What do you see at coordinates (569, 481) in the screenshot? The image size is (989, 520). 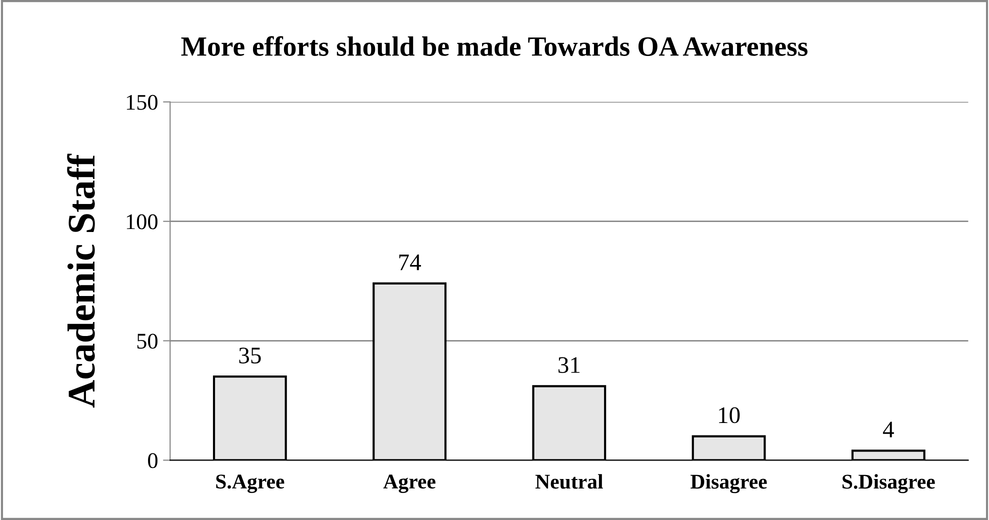 I see `x-tick-label: Neutral` at bounding box center [569, 481].